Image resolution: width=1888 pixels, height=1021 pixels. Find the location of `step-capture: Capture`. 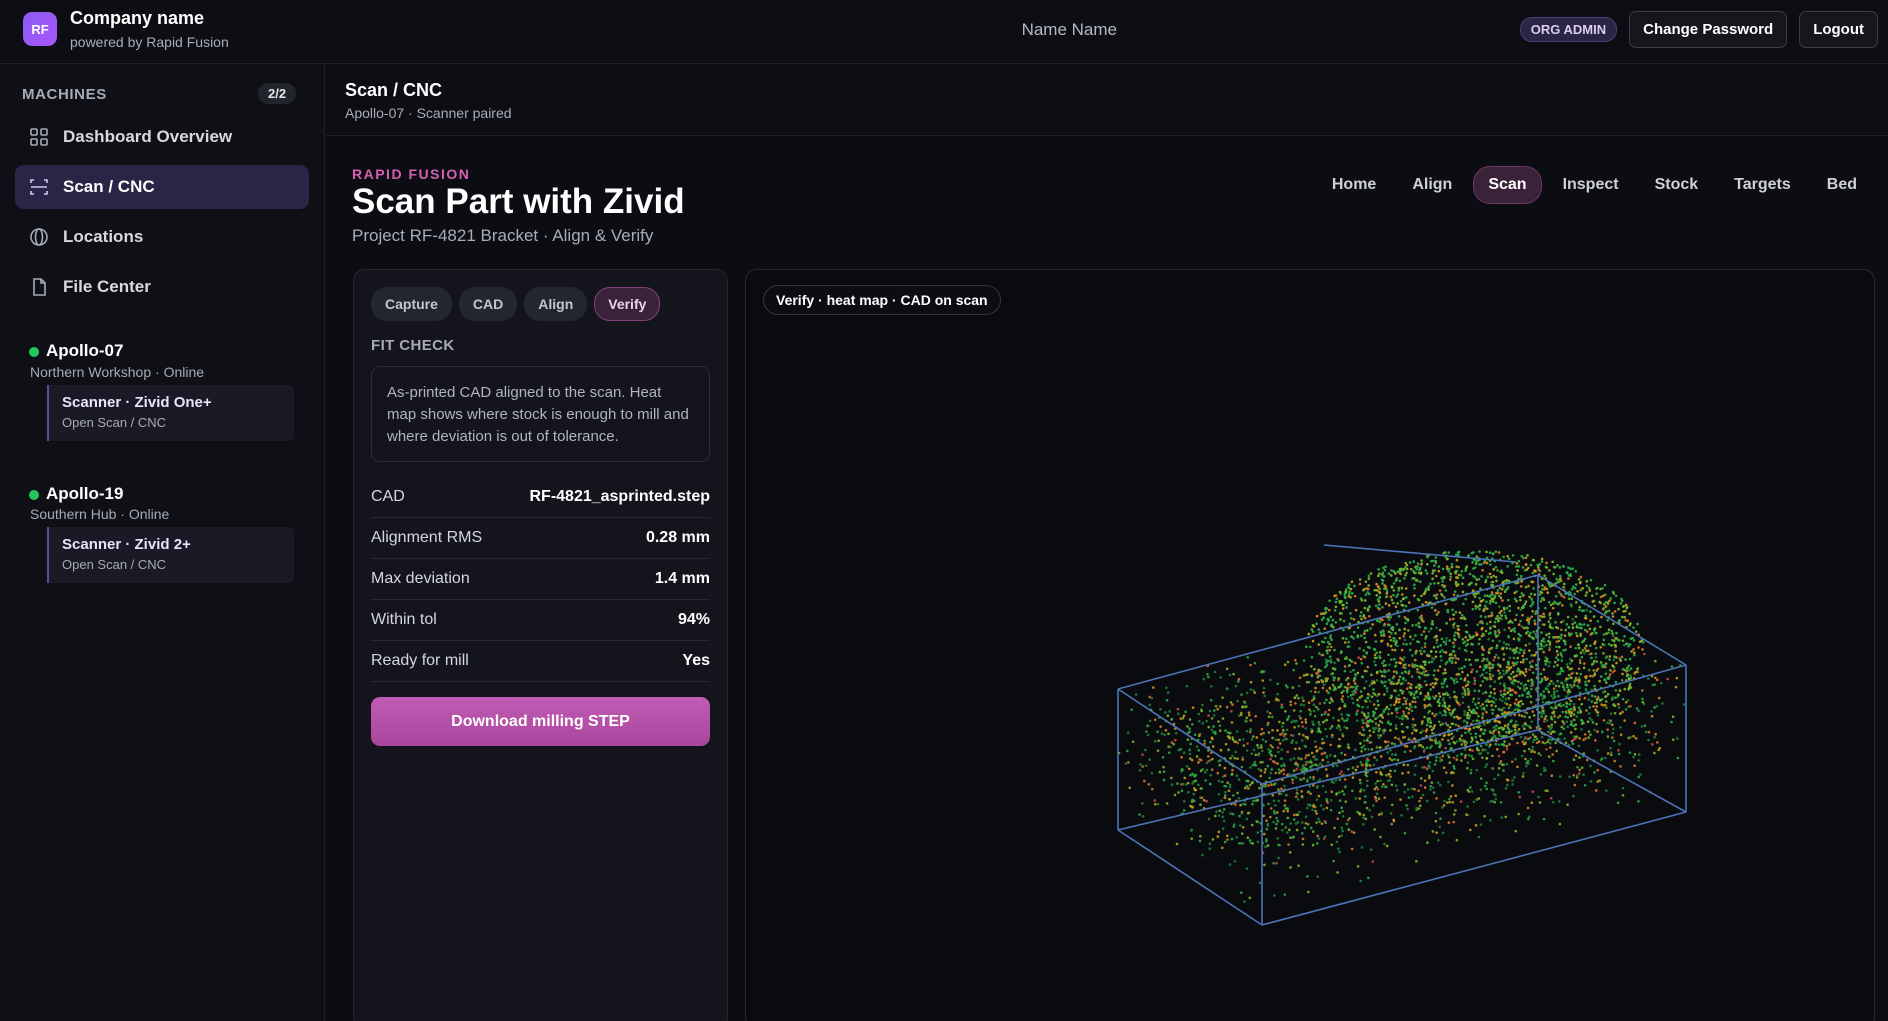

step-capture: Capture is located at coordinates (411, 304).